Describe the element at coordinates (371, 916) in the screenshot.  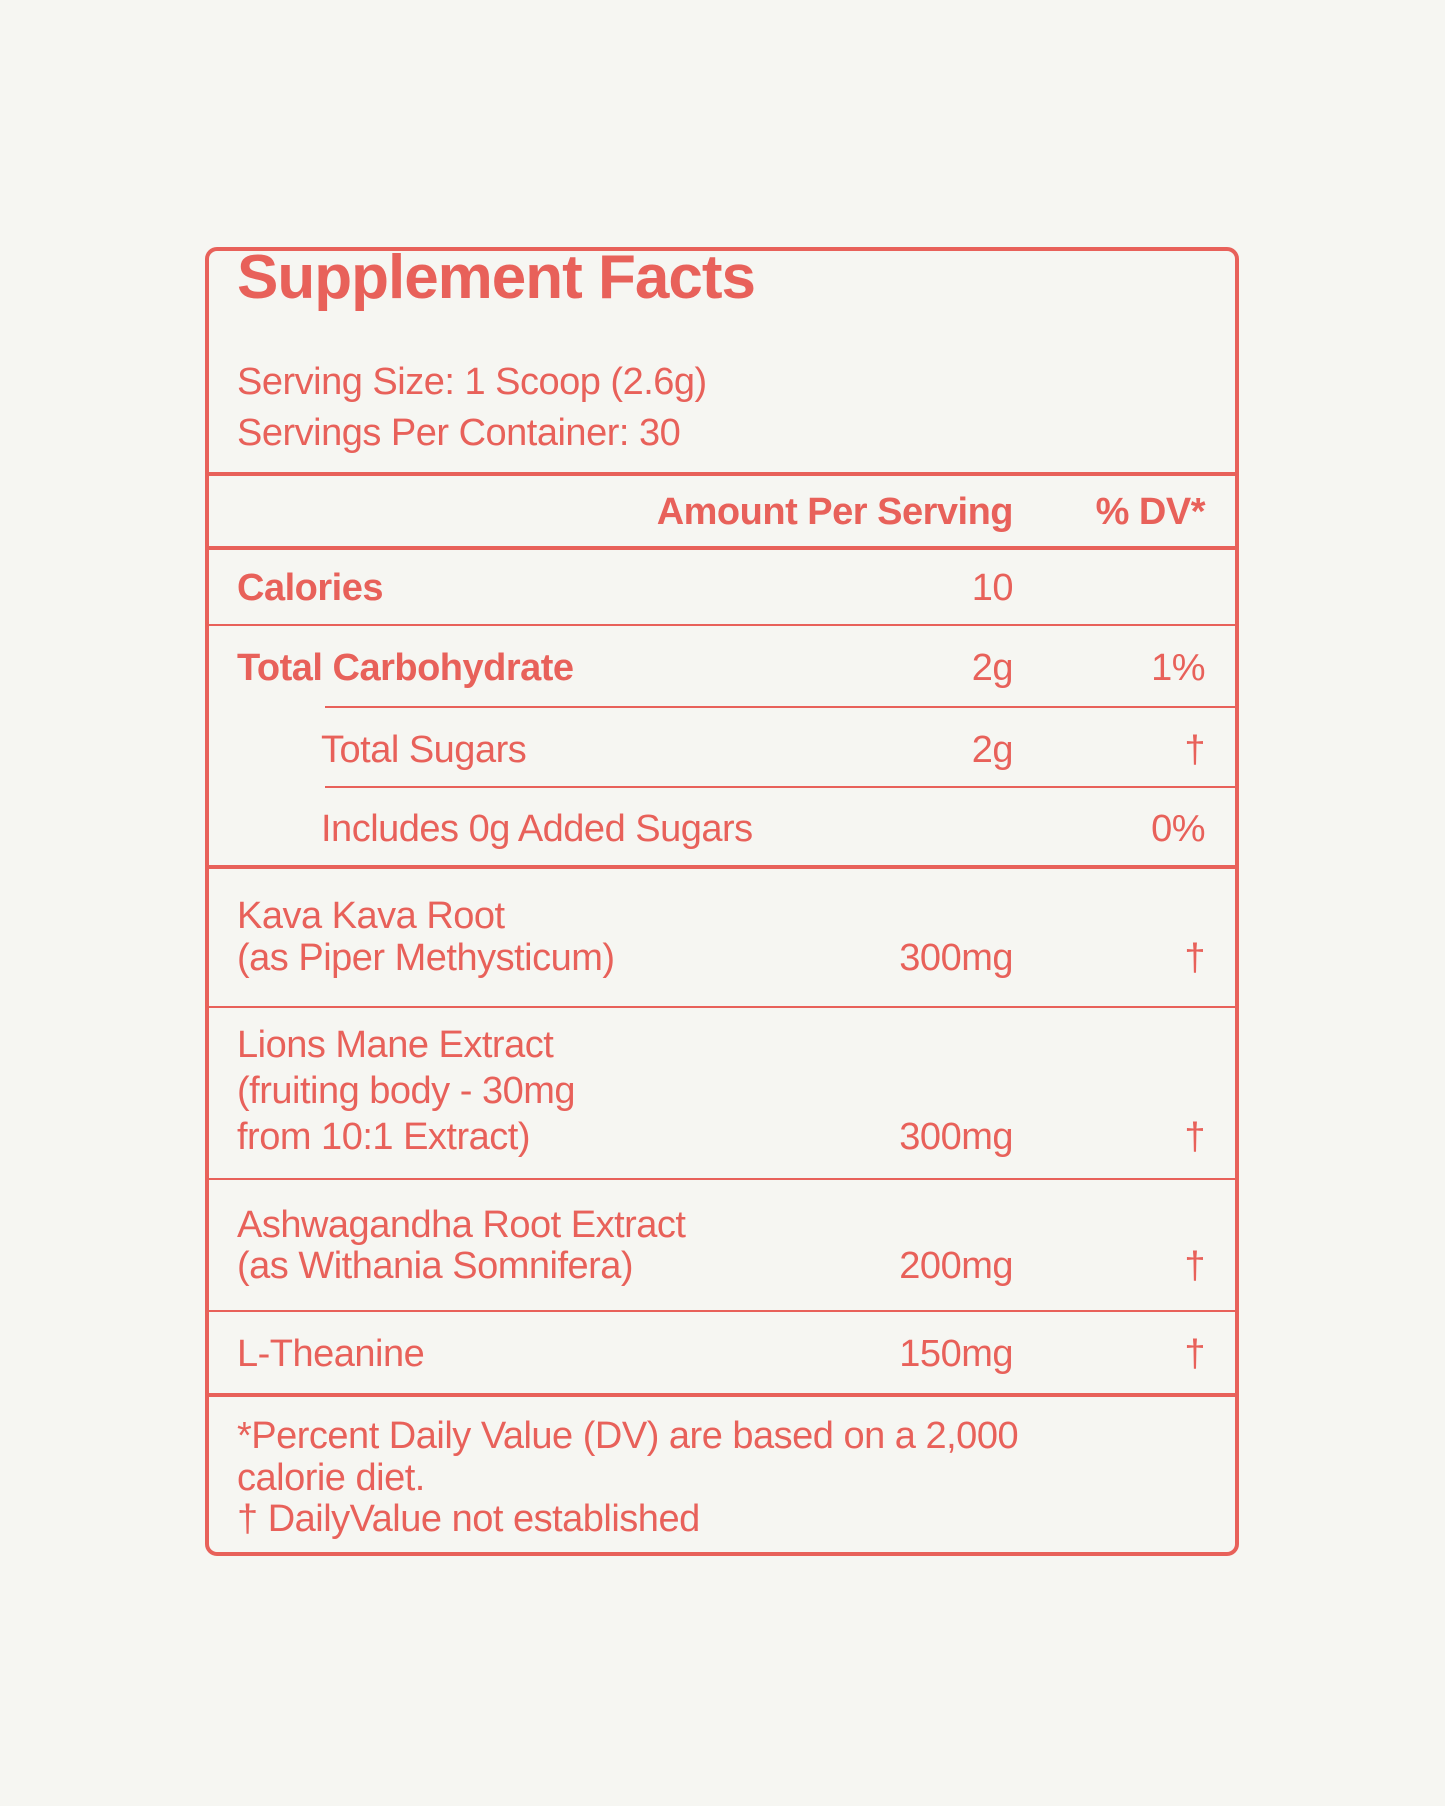
I see `ingredient-name: Kava Kava Root` at that location.